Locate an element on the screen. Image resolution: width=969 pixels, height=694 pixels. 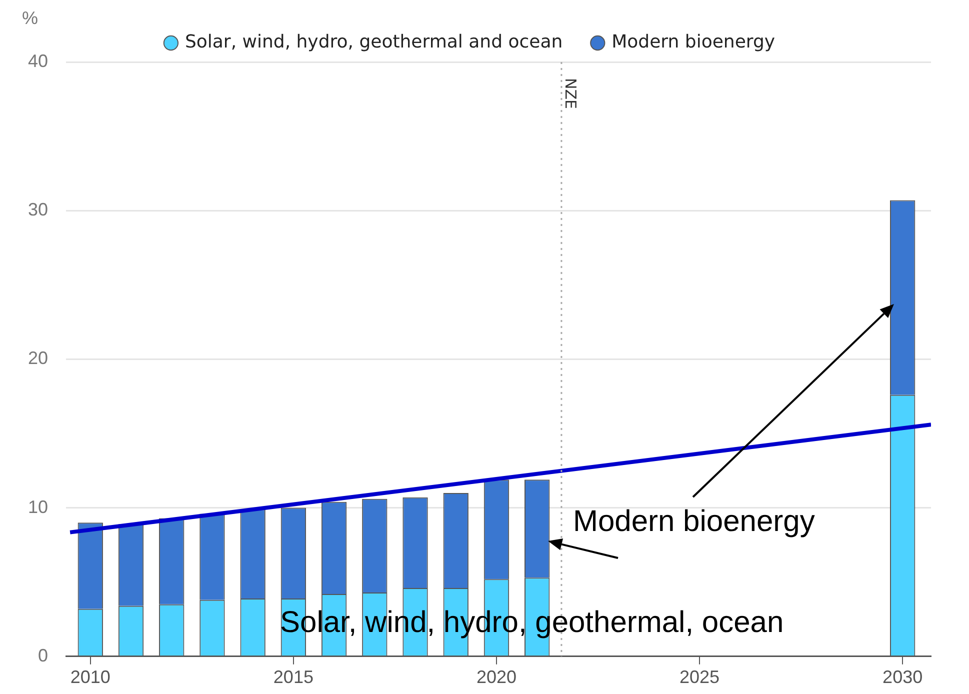
y-tick-label: 0 is located at coordinates (43, 655).